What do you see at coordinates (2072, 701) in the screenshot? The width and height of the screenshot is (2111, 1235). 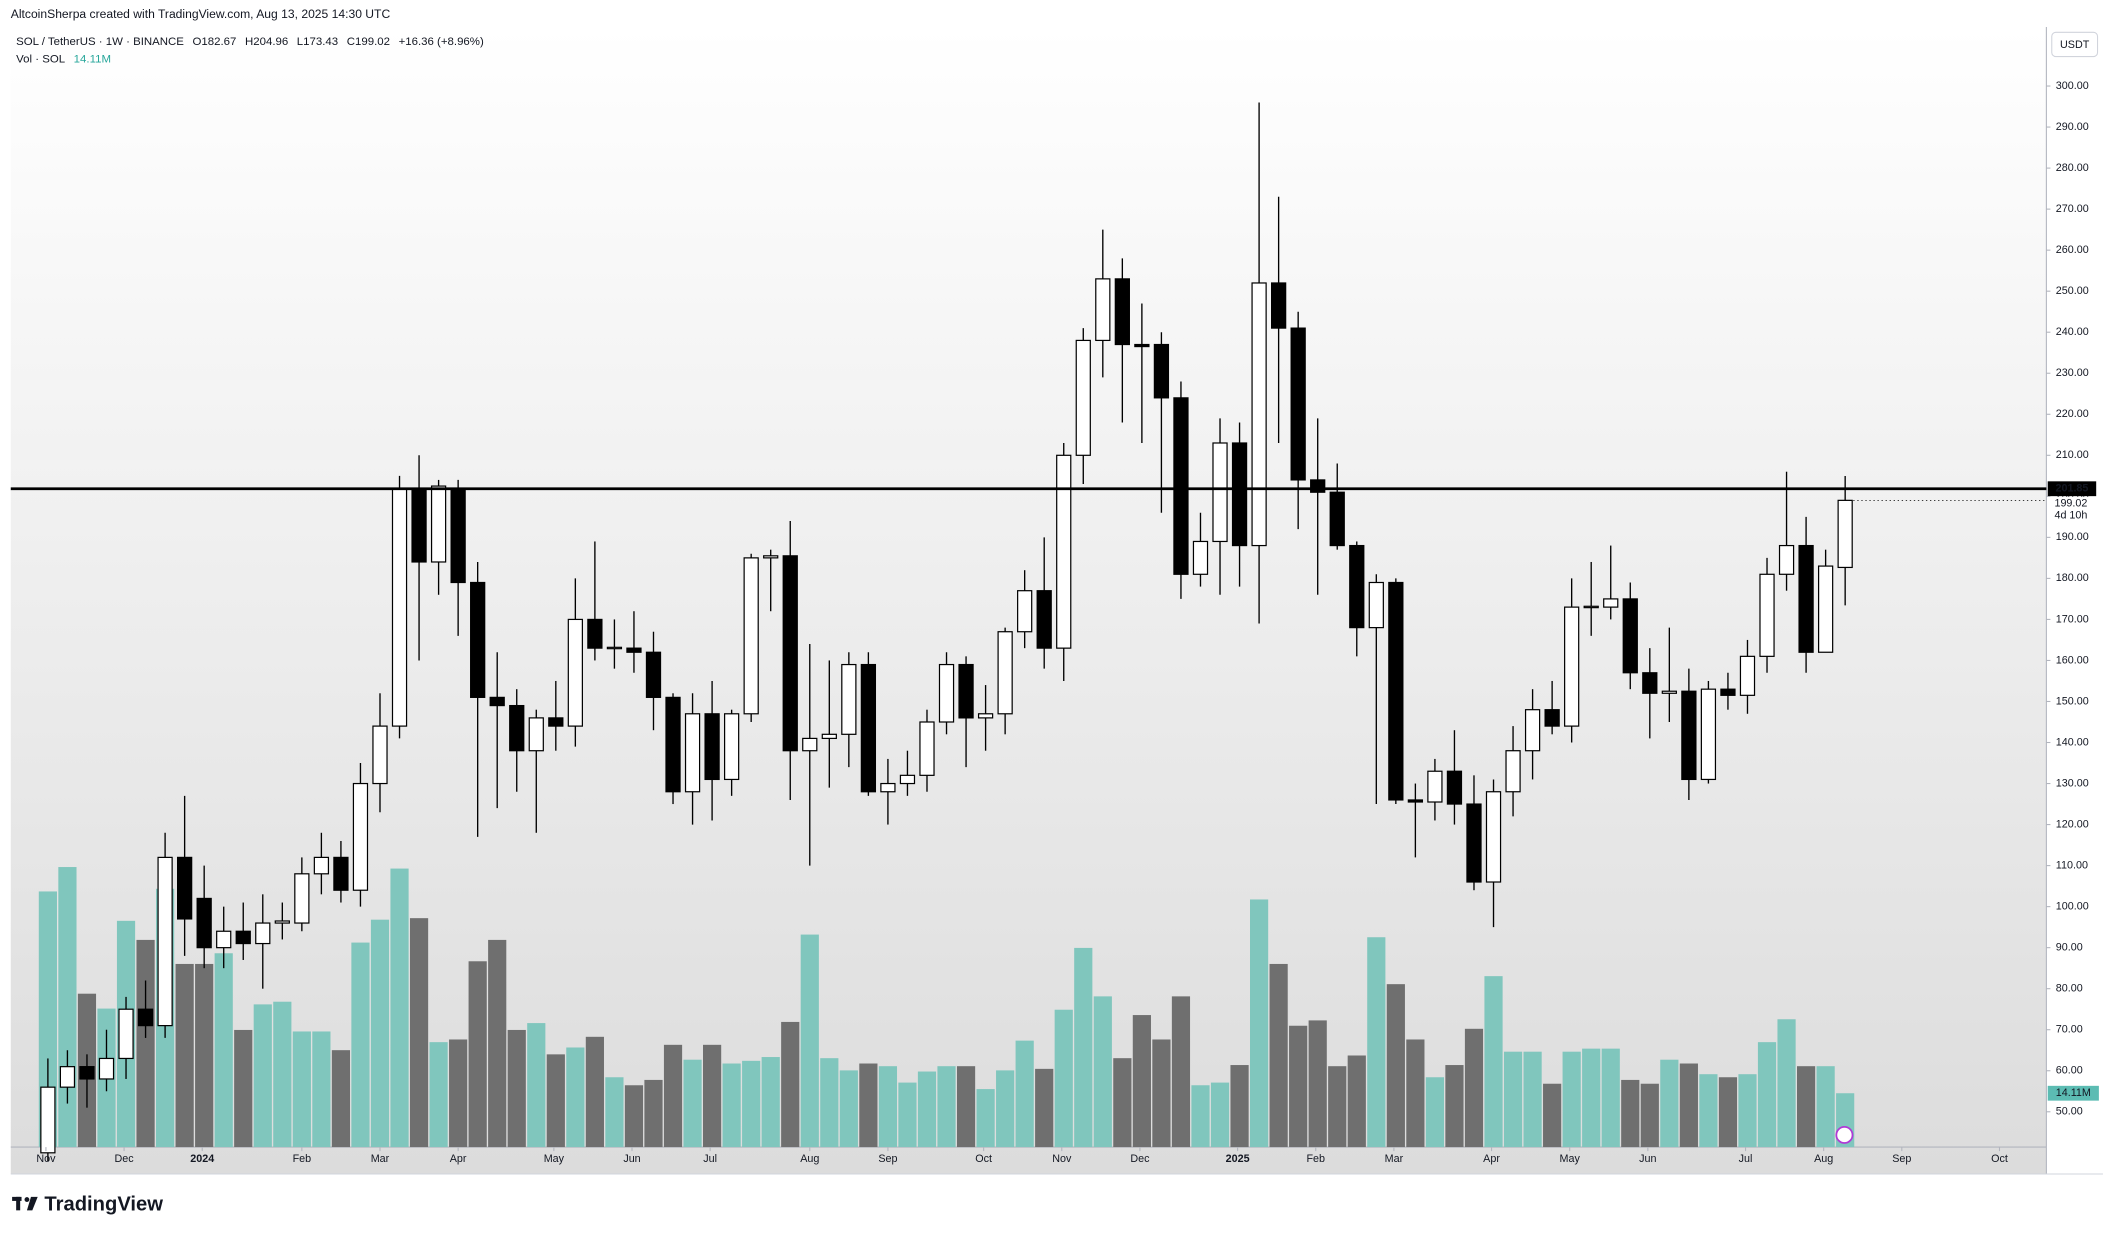 I see `y-tick-label: 150.00` at bounding box center [2072, 701].